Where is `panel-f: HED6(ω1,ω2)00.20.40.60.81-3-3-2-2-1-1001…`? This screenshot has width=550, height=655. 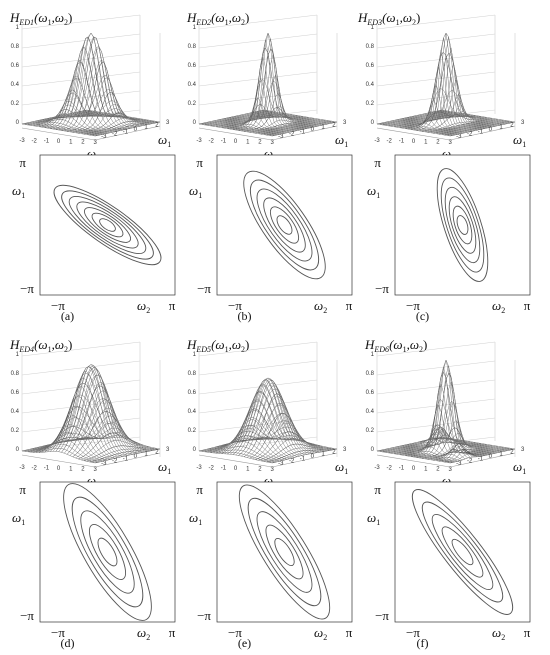 panel-f: HED6(ω1,ω2)00.20.40.60.81-3-3-2-2-1-1001… is located at coordinates (447, 493).